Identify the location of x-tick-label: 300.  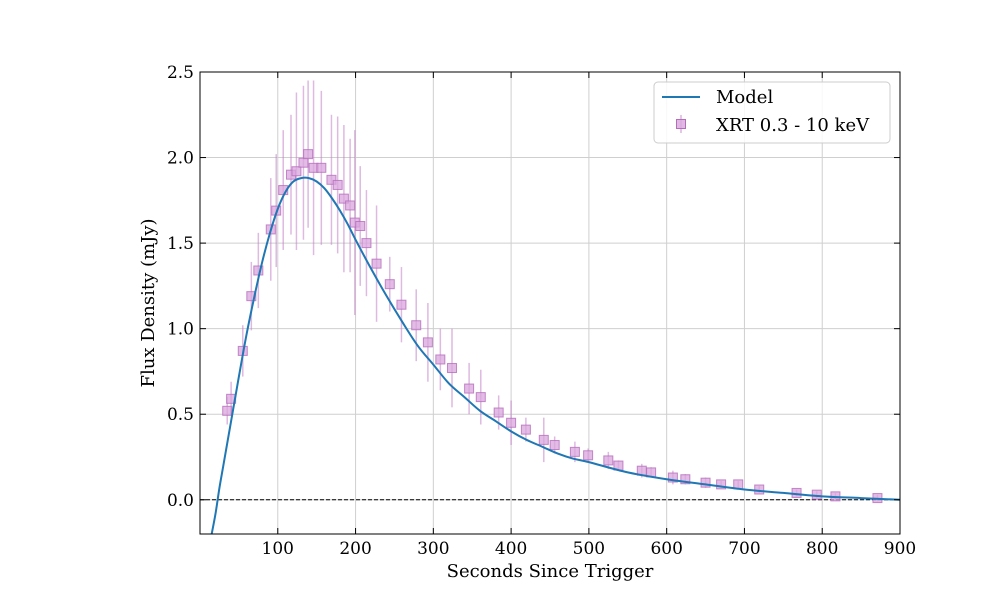
(433, 549).